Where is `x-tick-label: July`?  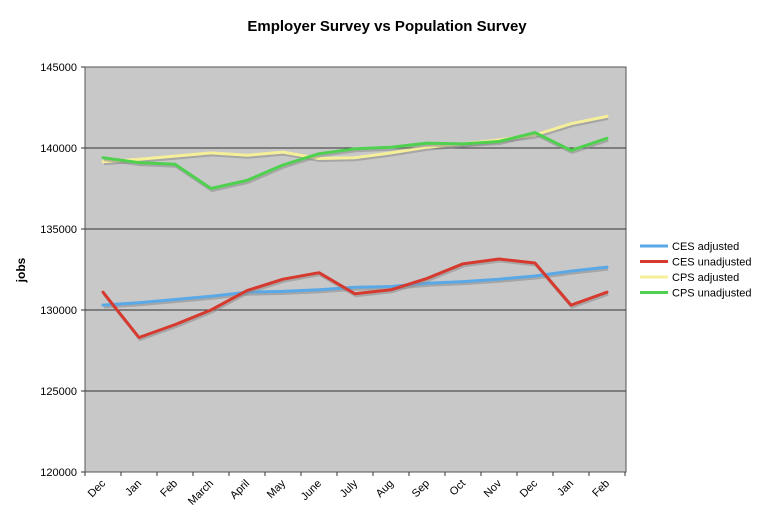 x-tick-label: July is located at coordinates (349, 488).